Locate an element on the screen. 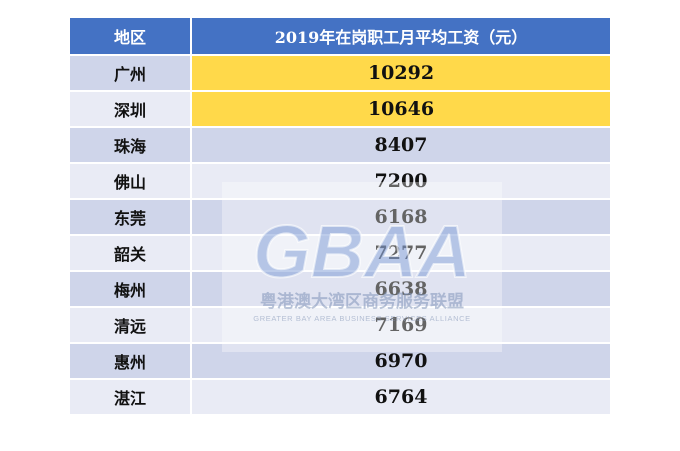  region-cell: 韶关 is located at coordinates (130, 253).